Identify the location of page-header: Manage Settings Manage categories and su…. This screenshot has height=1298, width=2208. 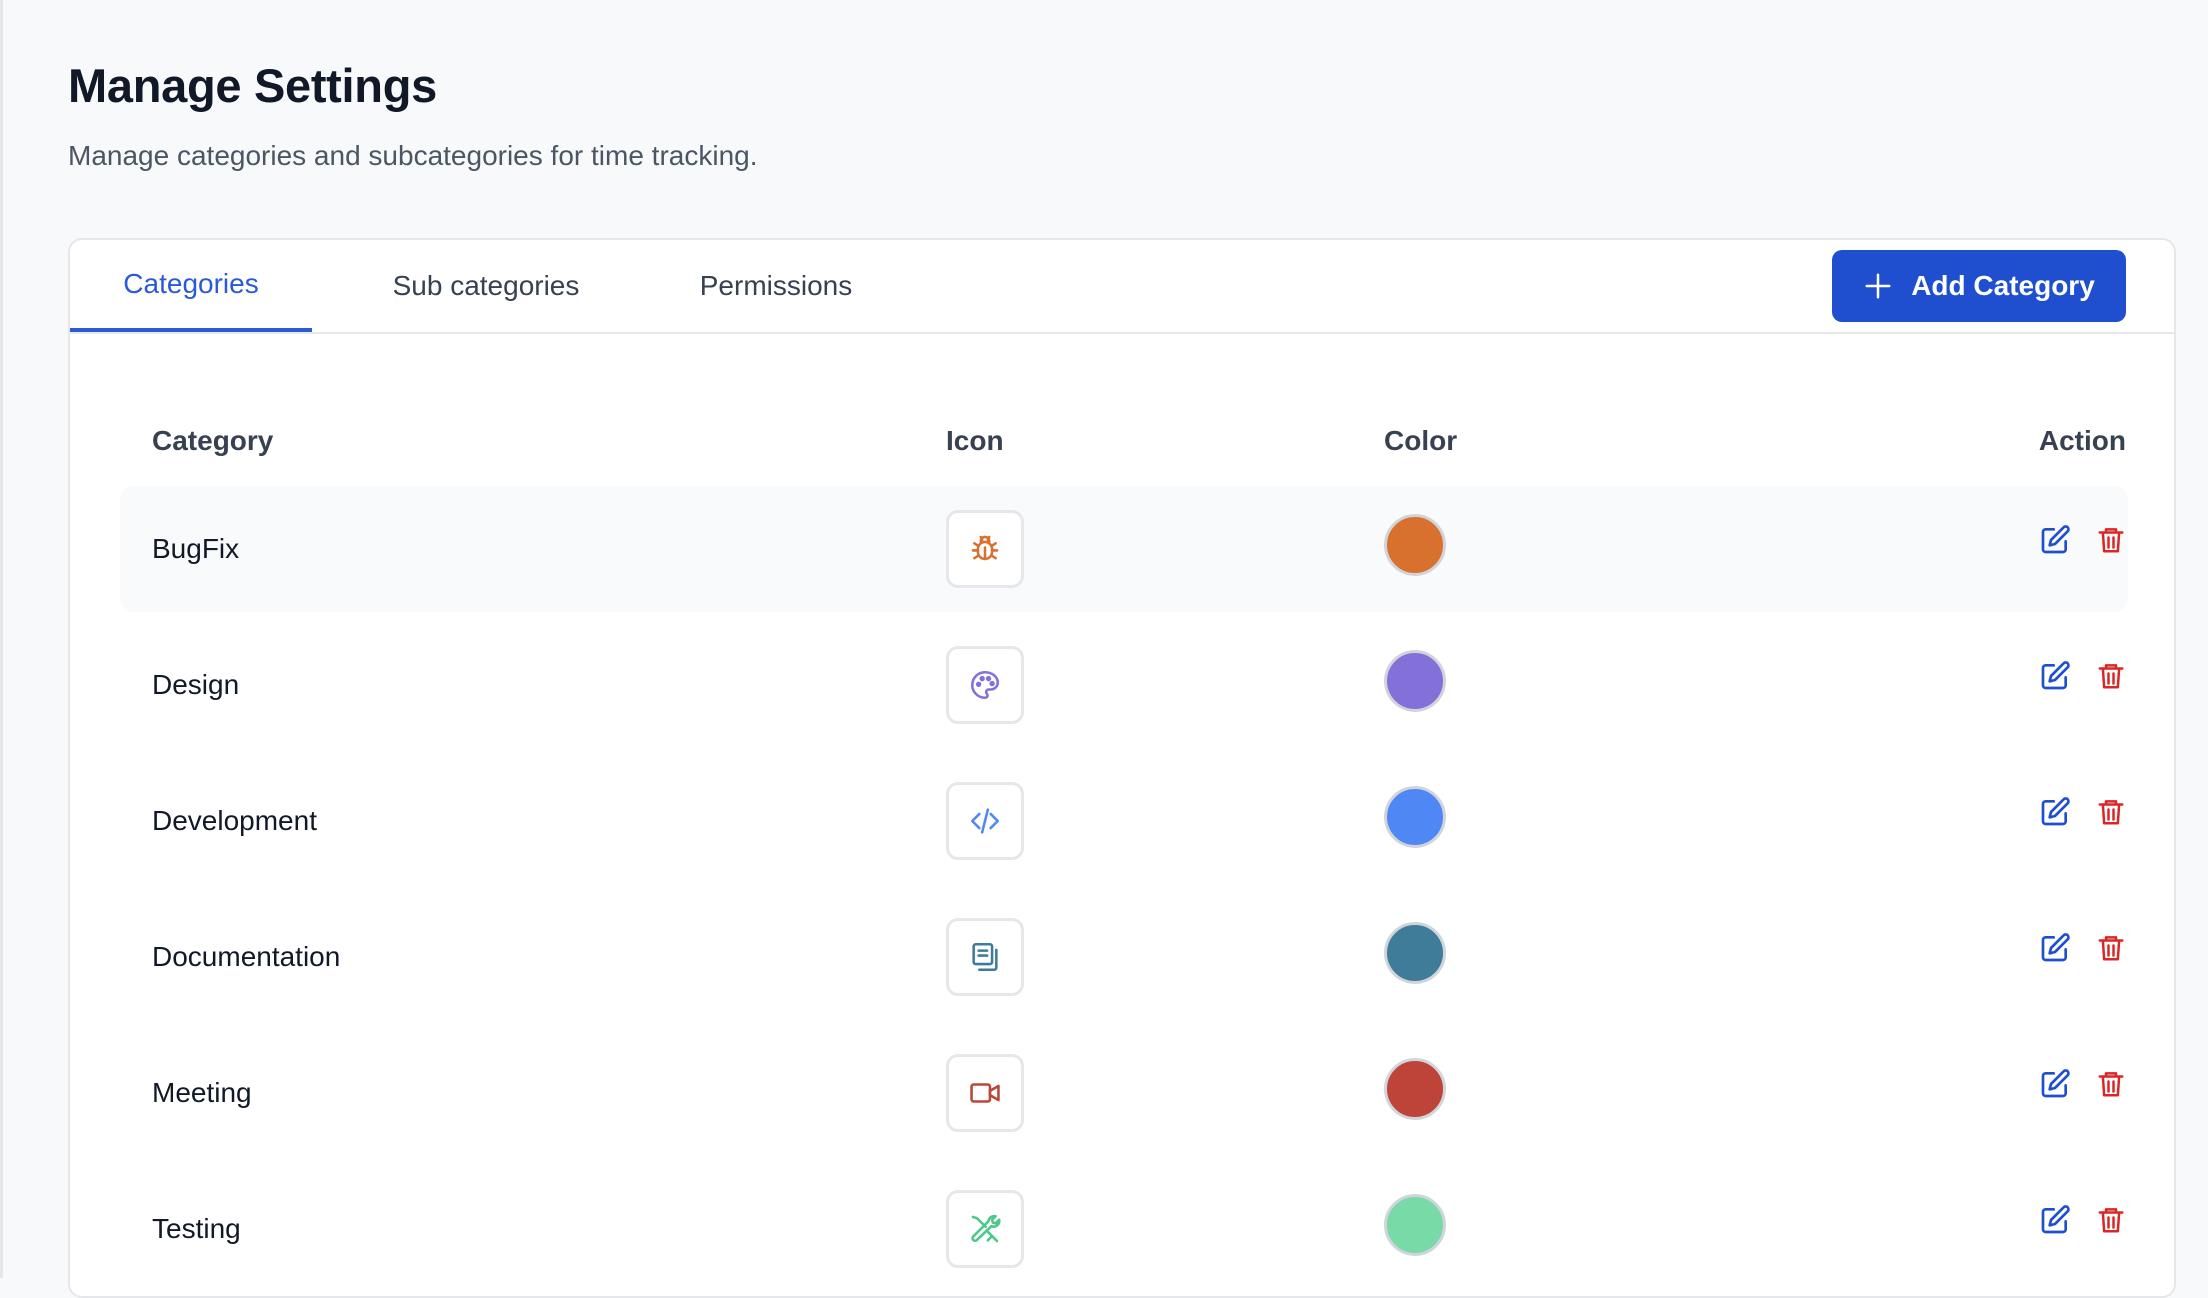
(413, 115).